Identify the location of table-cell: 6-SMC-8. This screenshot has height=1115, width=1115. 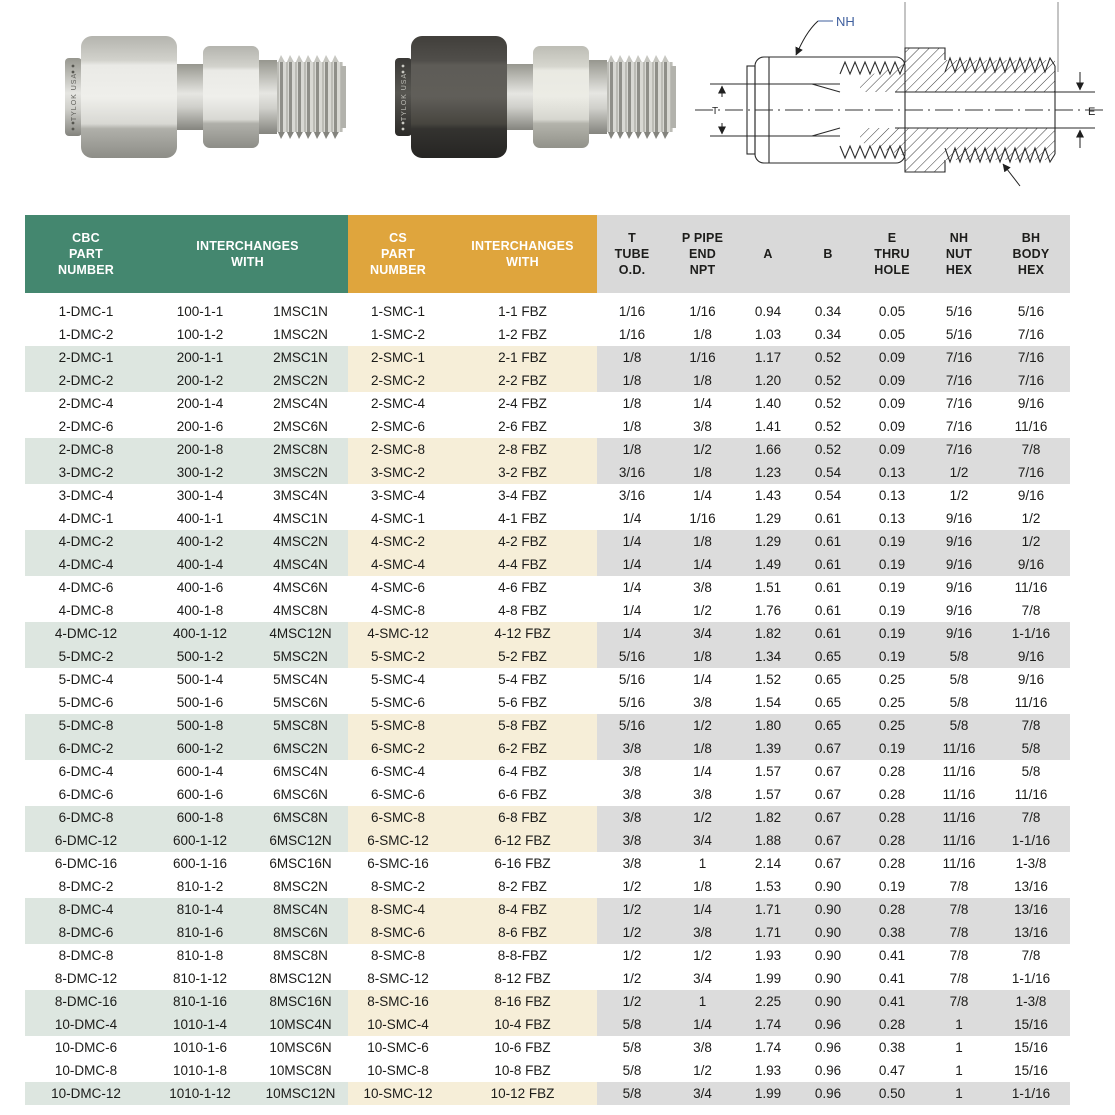
(398, 817).